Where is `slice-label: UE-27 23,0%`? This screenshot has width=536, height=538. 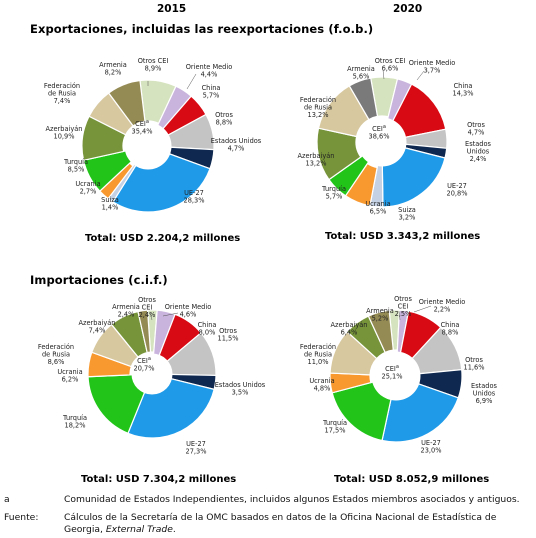 slice-label: UE-27 23,0% is located at coordinates (431, 447).